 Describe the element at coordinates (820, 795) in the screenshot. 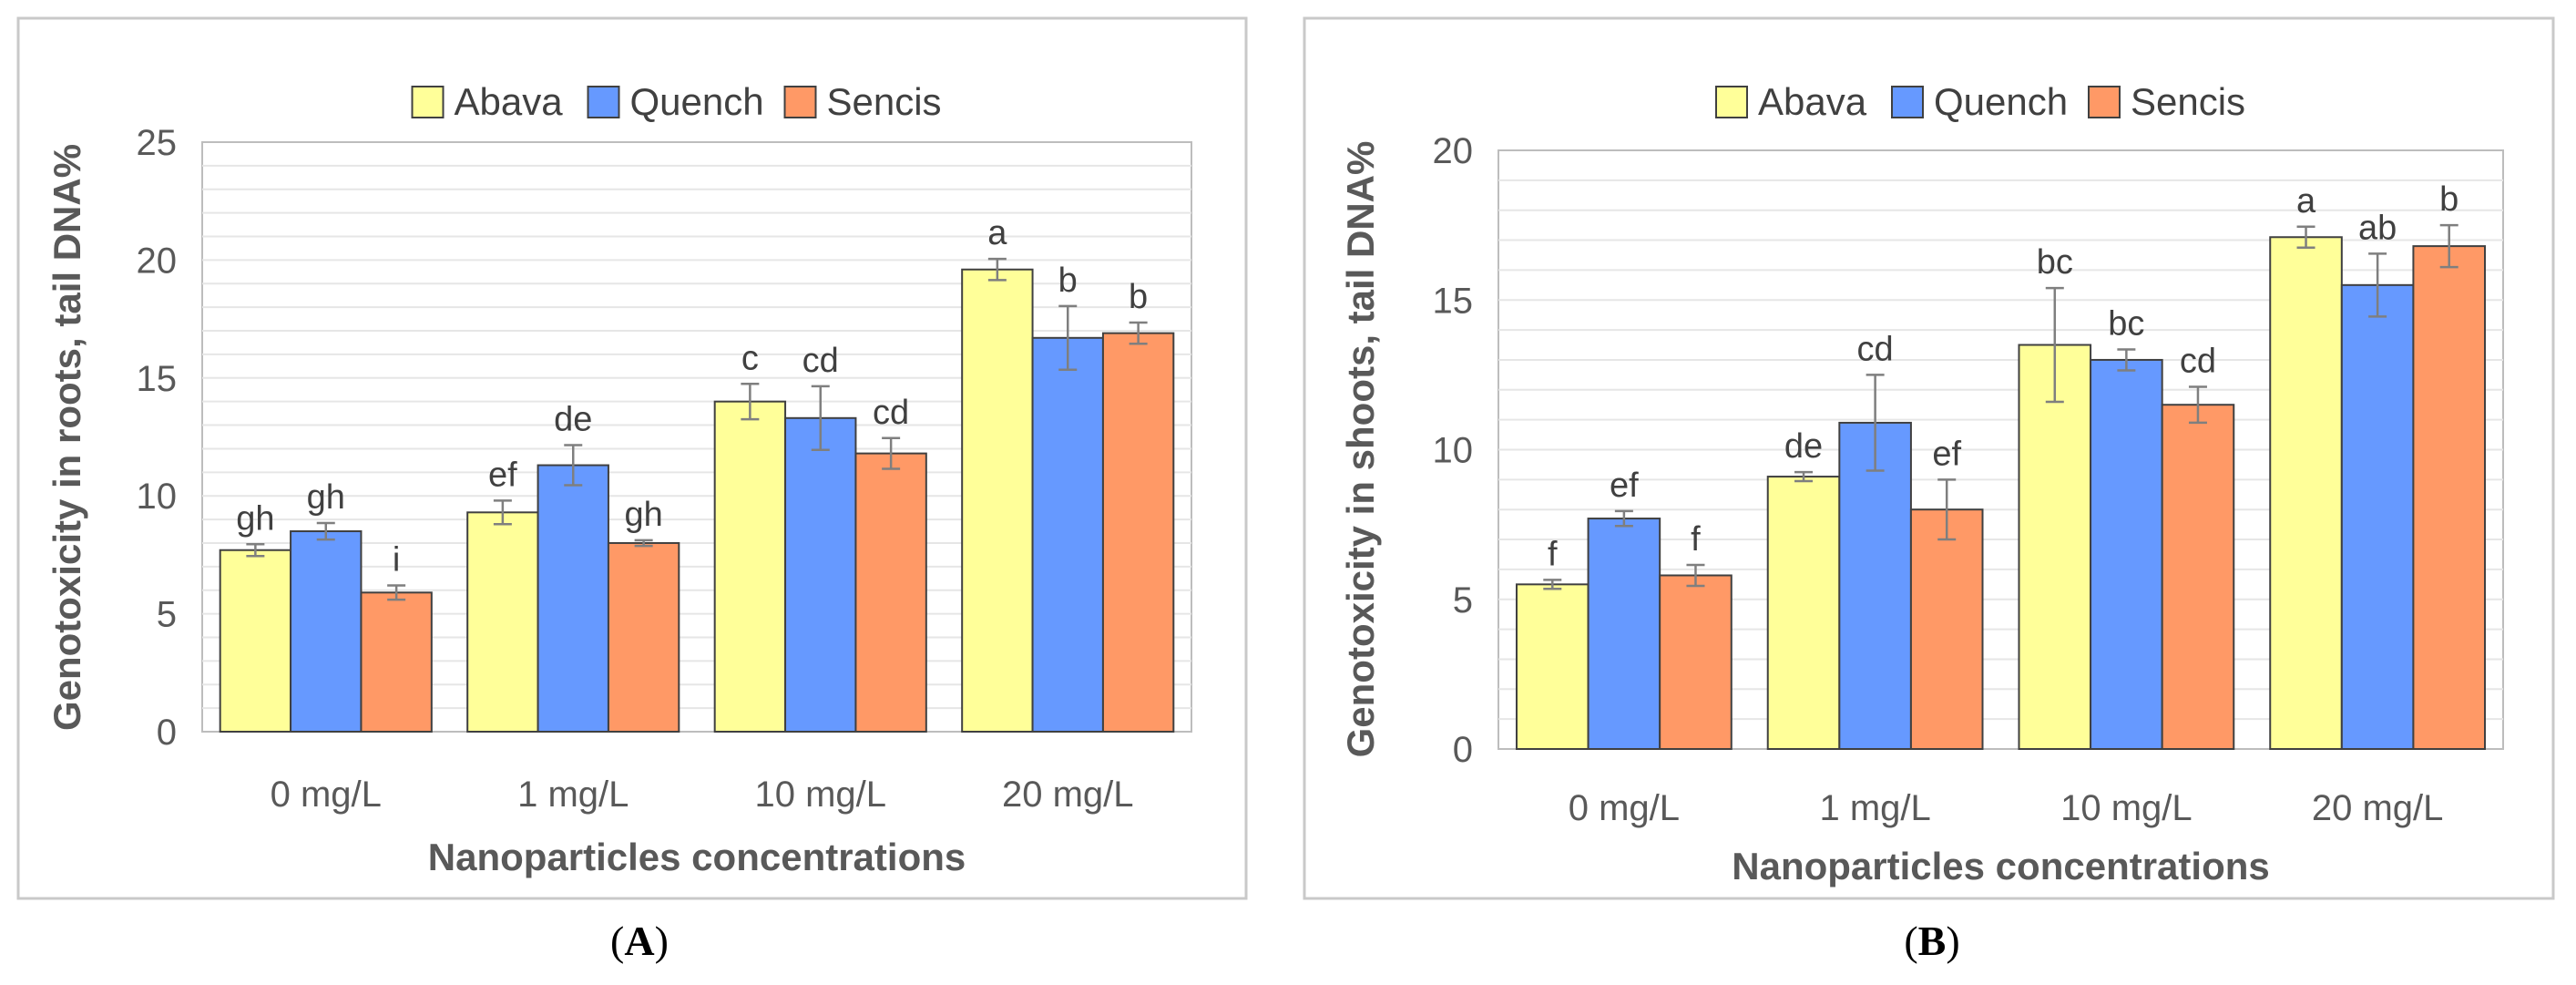

I see `panel-a-x-tick-label: 10 mg/L` at that location.